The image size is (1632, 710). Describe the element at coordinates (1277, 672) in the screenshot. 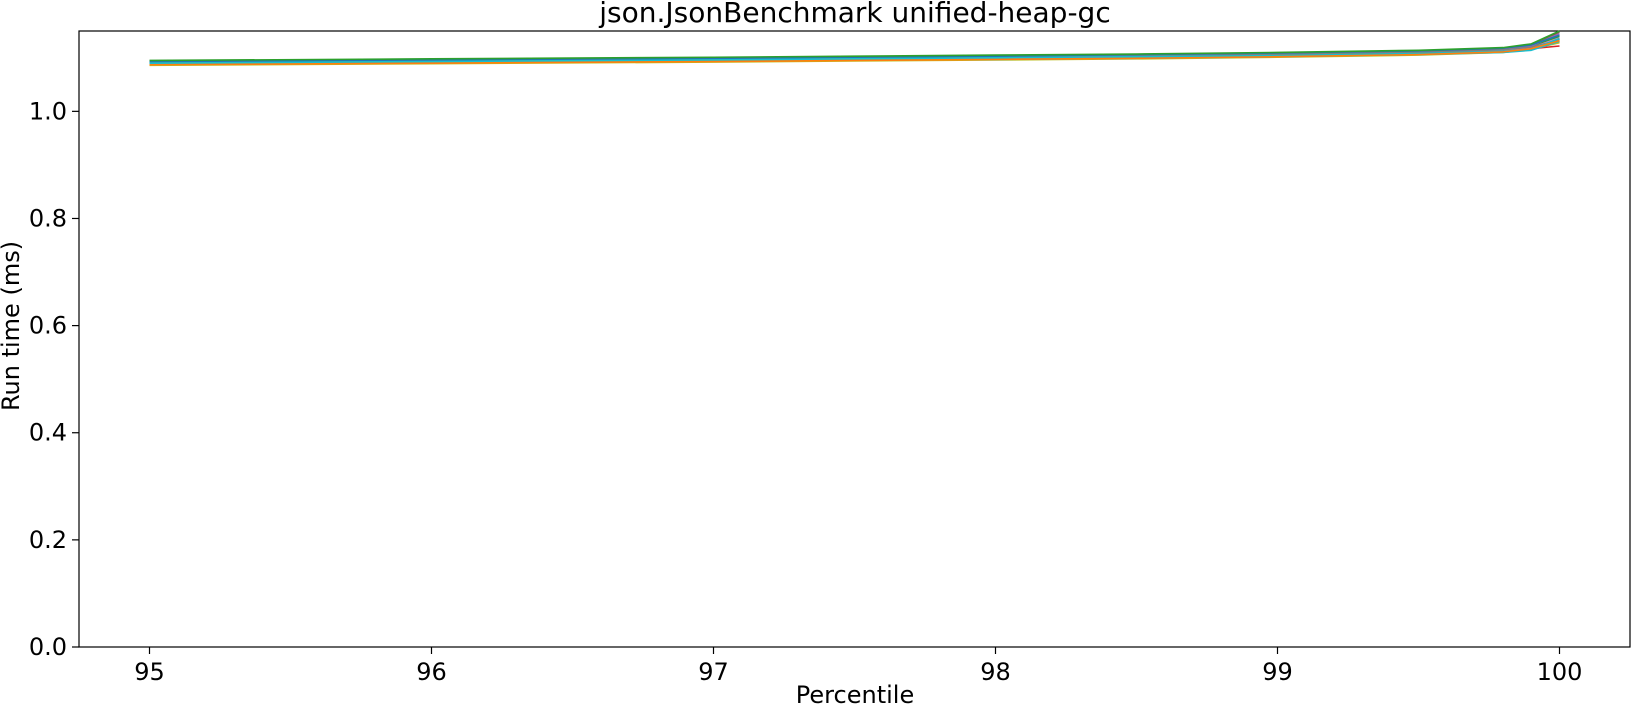

I see `x-tick-label: 99` at that location.